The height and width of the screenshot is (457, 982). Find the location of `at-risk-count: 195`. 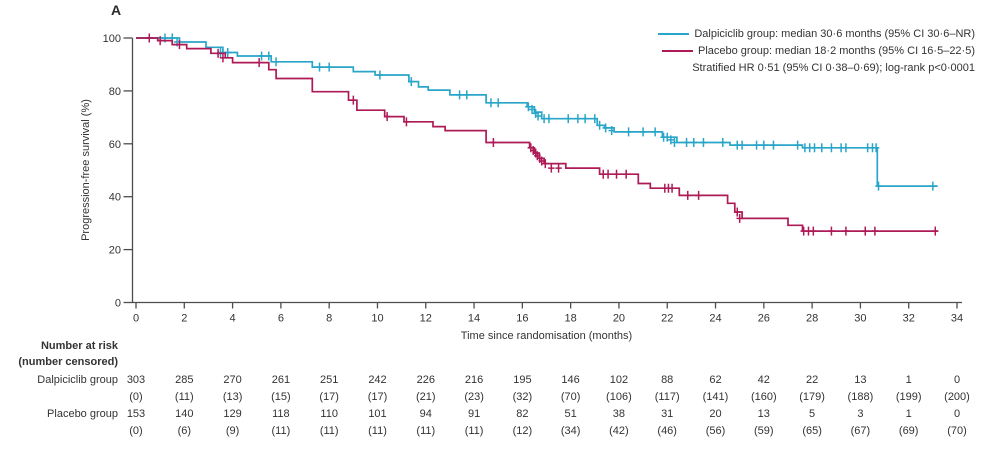

at-risk-count: 195 is located at coordinates (522, 380).